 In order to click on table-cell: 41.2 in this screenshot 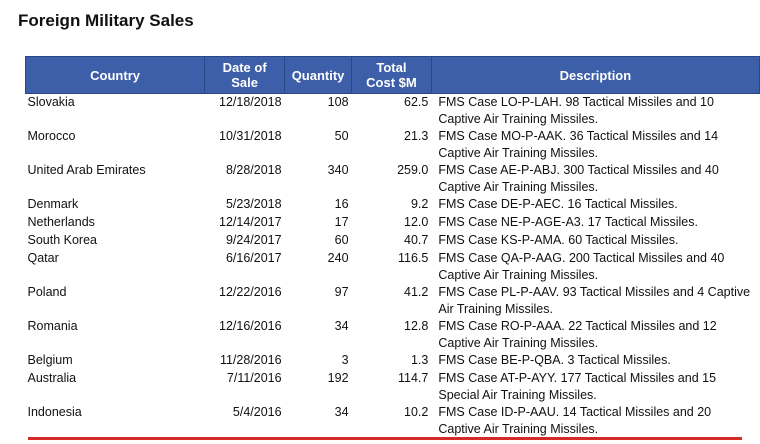, I will do `click(416, 292)`.